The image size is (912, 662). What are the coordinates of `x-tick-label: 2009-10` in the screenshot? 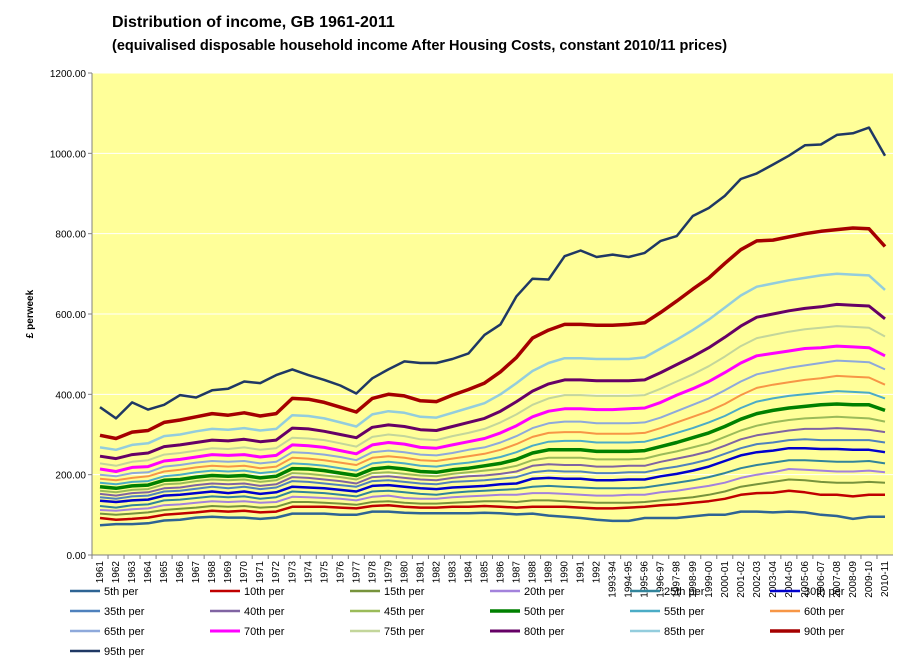 It's located at (869, 579).